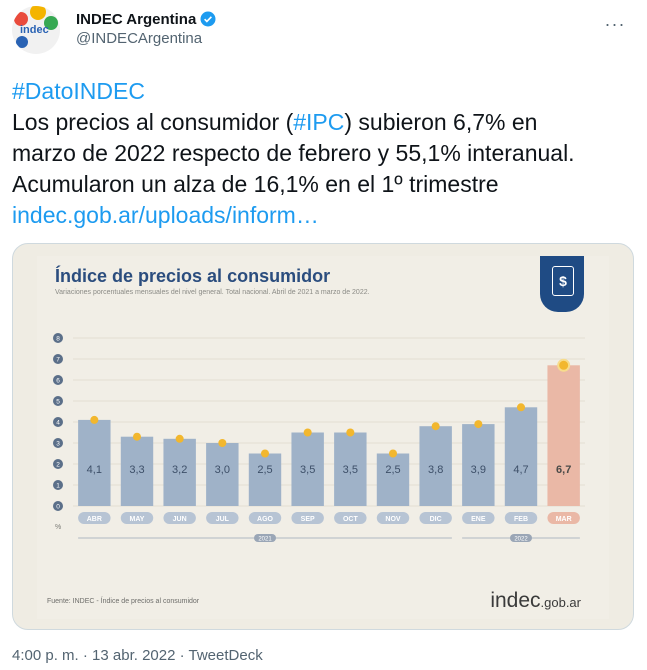 The height and width of the screenshot is (670, 647). I want to click on avatar-text: indec, so click(34, 30).